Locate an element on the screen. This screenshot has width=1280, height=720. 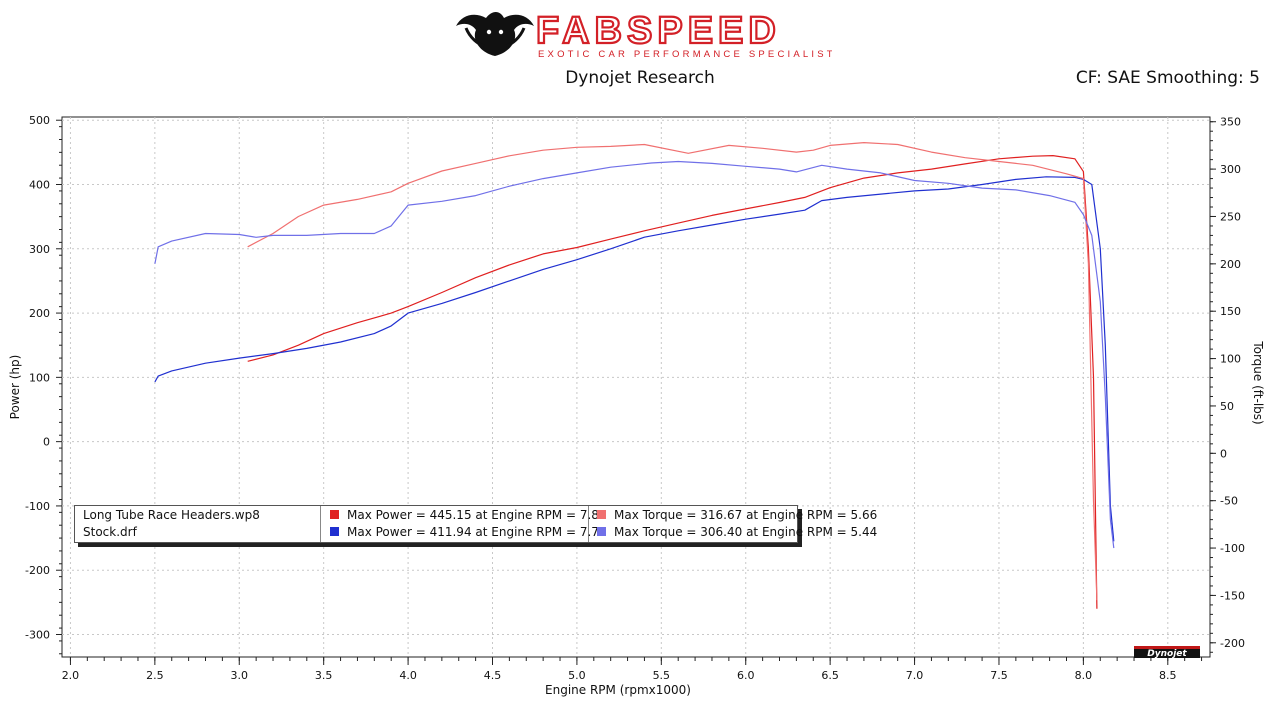
x-tick-label: 6.0 is located at coordinates (746, 675).